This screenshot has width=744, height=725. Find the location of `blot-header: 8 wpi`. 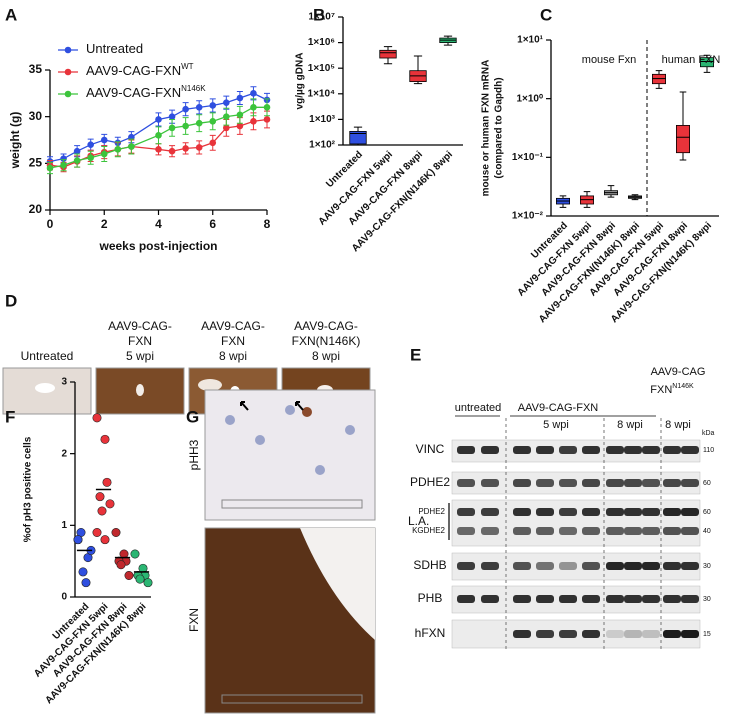

blot-header: 8 wpi is located at coordinates (678, 425).